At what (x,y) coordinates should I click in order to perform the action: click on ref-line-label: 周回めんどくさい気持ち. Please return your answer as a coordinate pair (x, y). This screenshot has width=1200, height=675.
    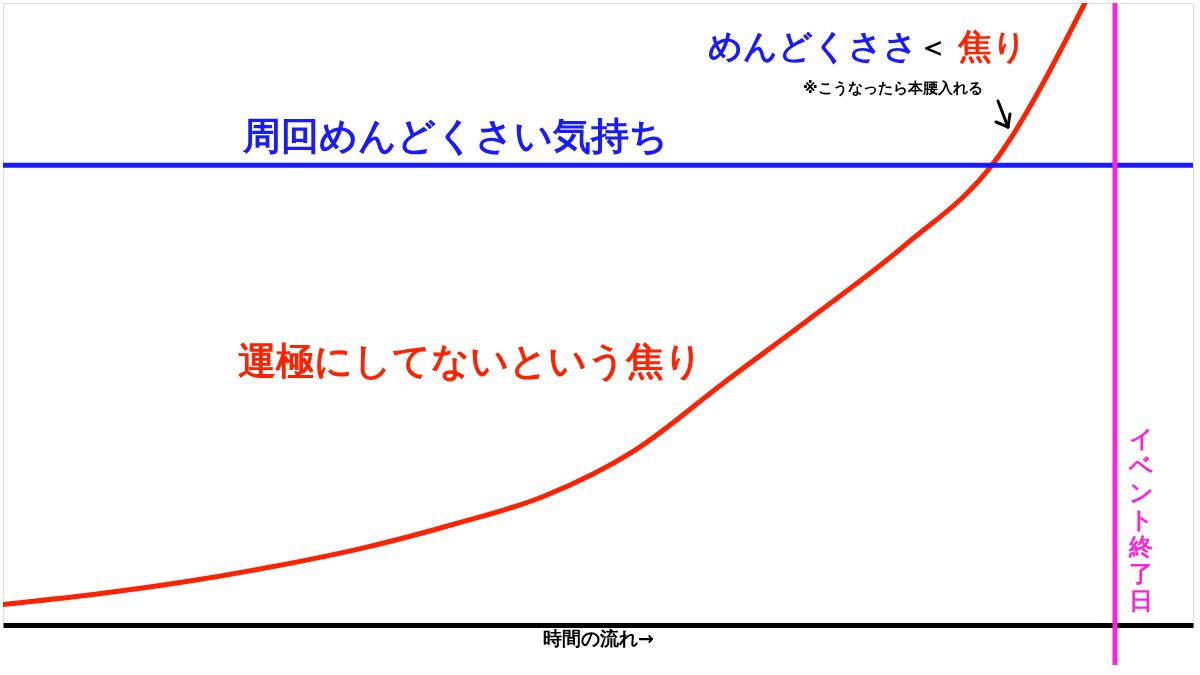
    Looking at the image, I should click on (455, 136).